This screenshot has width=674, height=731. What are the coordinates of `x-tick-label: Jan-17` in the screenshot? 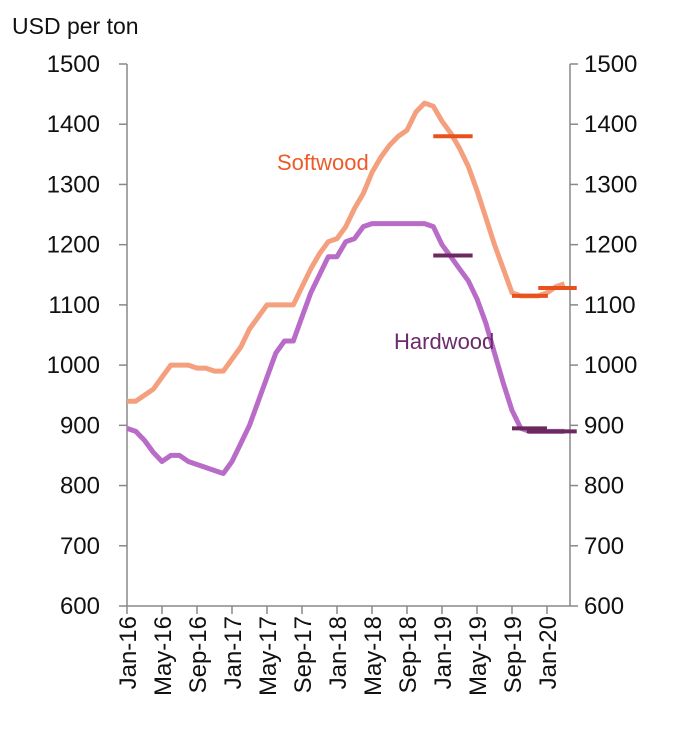 It's located at (233, 652).